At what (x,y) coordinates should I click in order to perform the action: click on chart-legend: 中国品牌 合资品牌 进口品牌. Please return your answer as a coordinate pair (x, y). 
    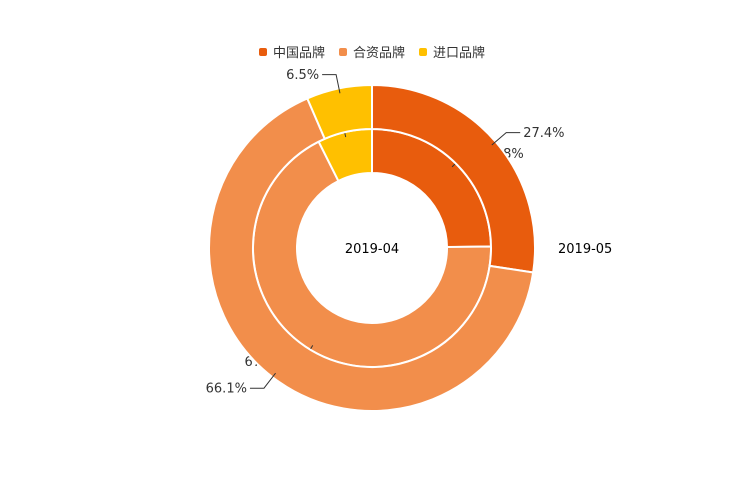
    Looking at the image, I should click on (372, 51).